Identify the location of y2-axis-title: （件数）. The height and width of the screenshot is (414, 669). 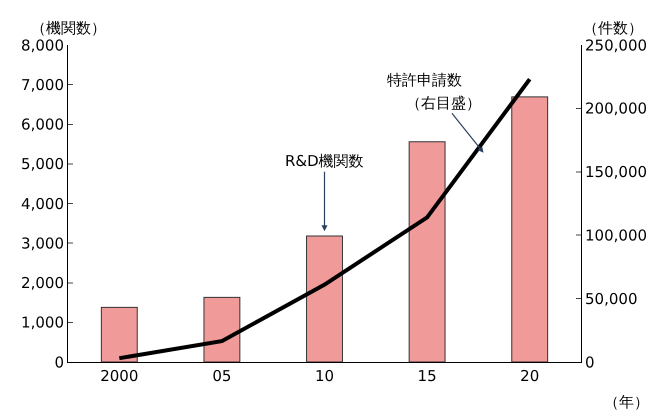
(613, 28).